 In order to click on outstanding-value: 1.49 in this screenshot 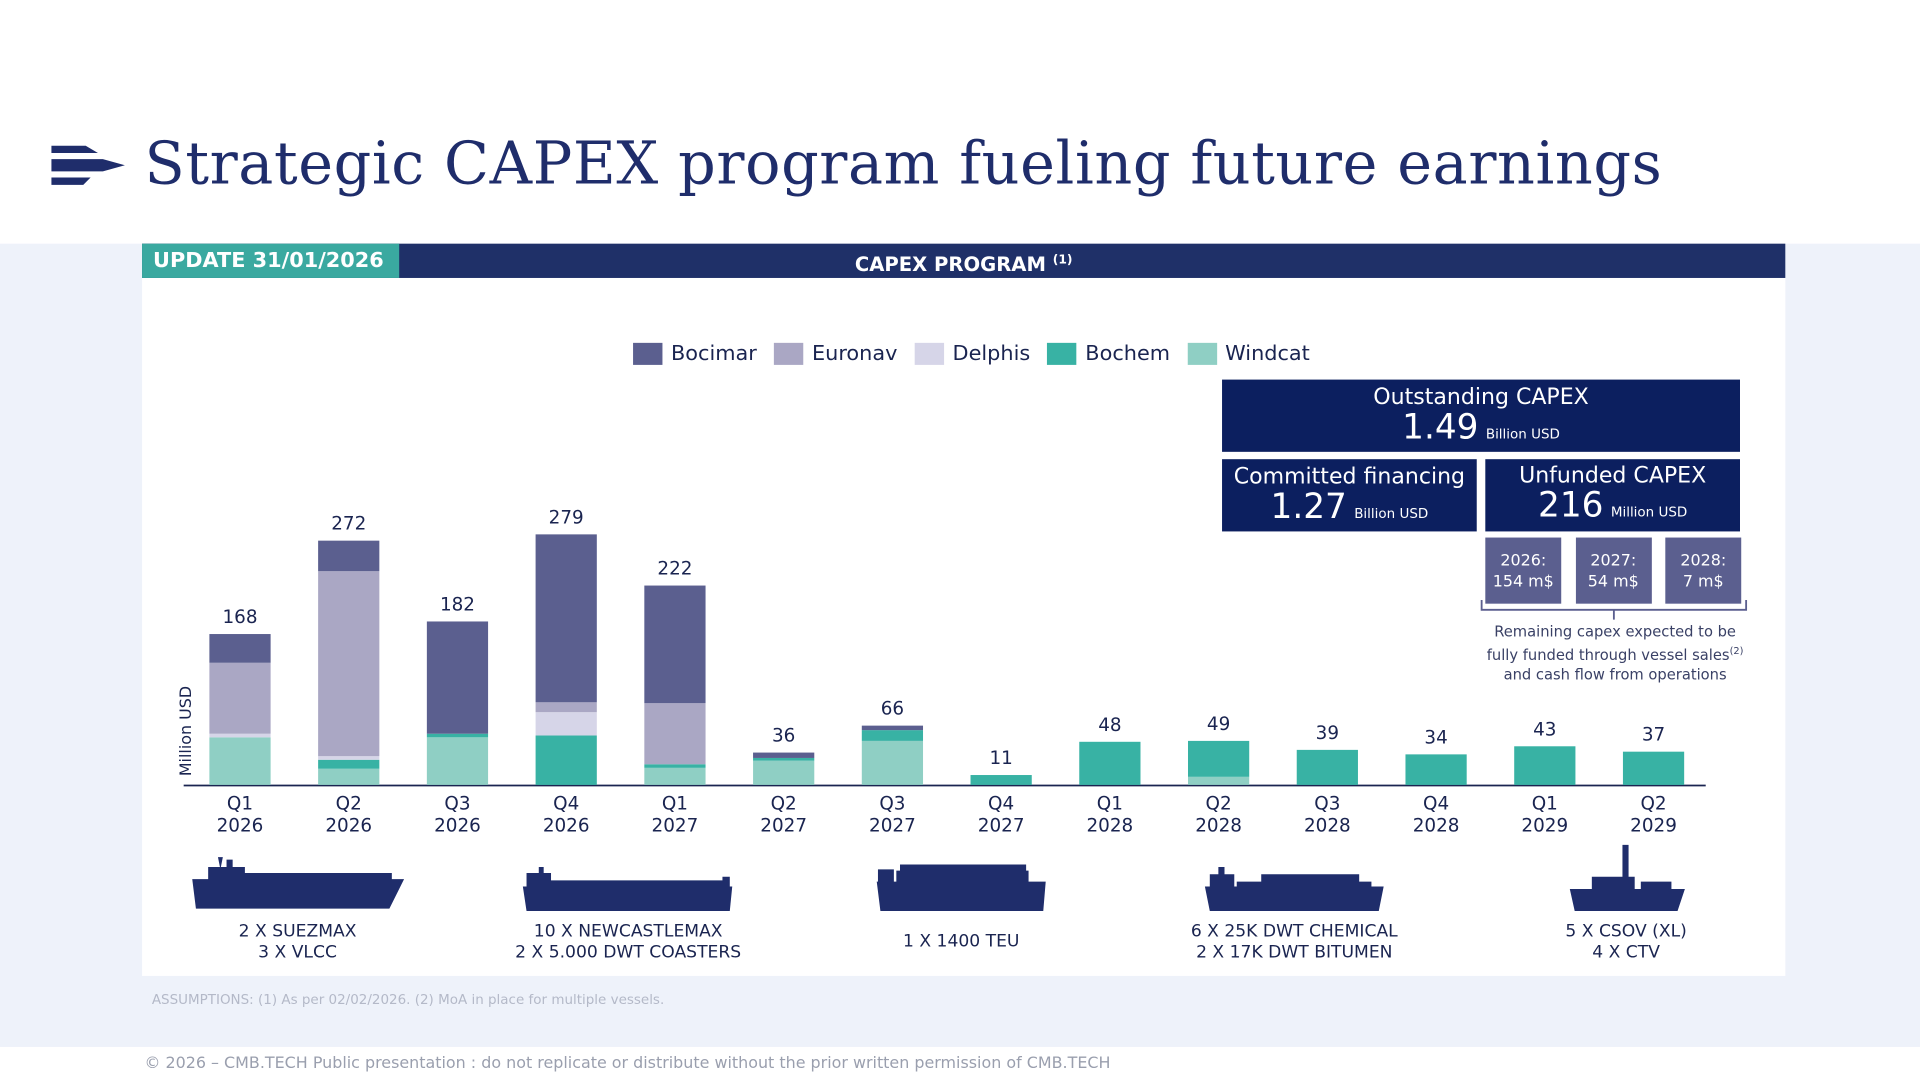, I will do `click(1440, 426)`.